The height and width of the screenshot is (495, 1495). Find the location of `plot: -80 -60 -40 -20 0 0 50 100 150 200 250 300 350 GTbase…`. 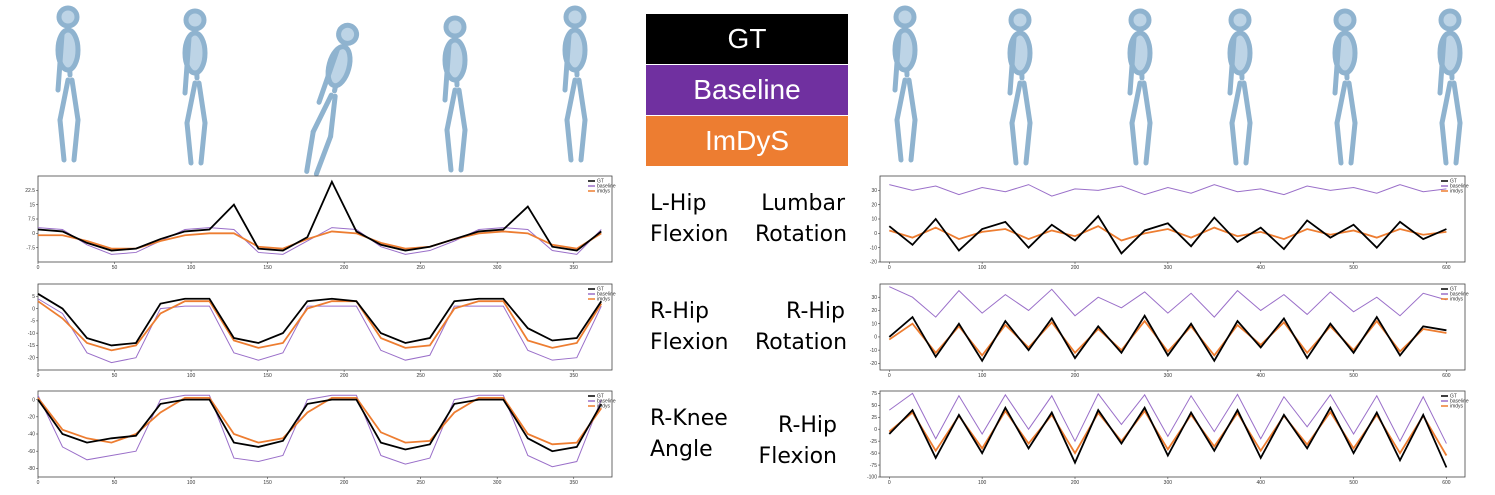

plot: -80 -60 -40 -20 0 0 50 100 150 200 250 300 350 GTbase… is located at coordinates (322, 438).